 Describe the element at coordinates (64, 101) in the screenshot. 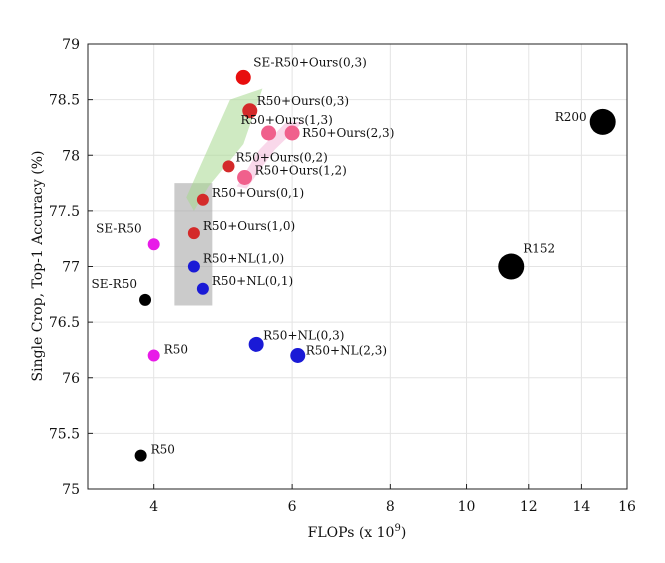

I see `y-tick-label: 78.5` at that location.